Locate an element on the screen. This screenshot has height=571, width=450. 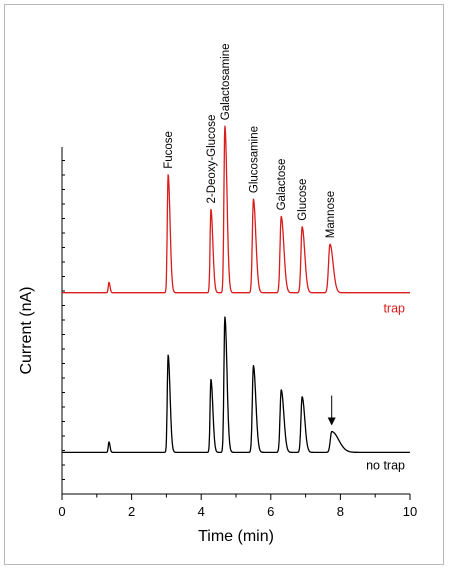
x-tick-label: 10 is located at coordinates (410, 511).